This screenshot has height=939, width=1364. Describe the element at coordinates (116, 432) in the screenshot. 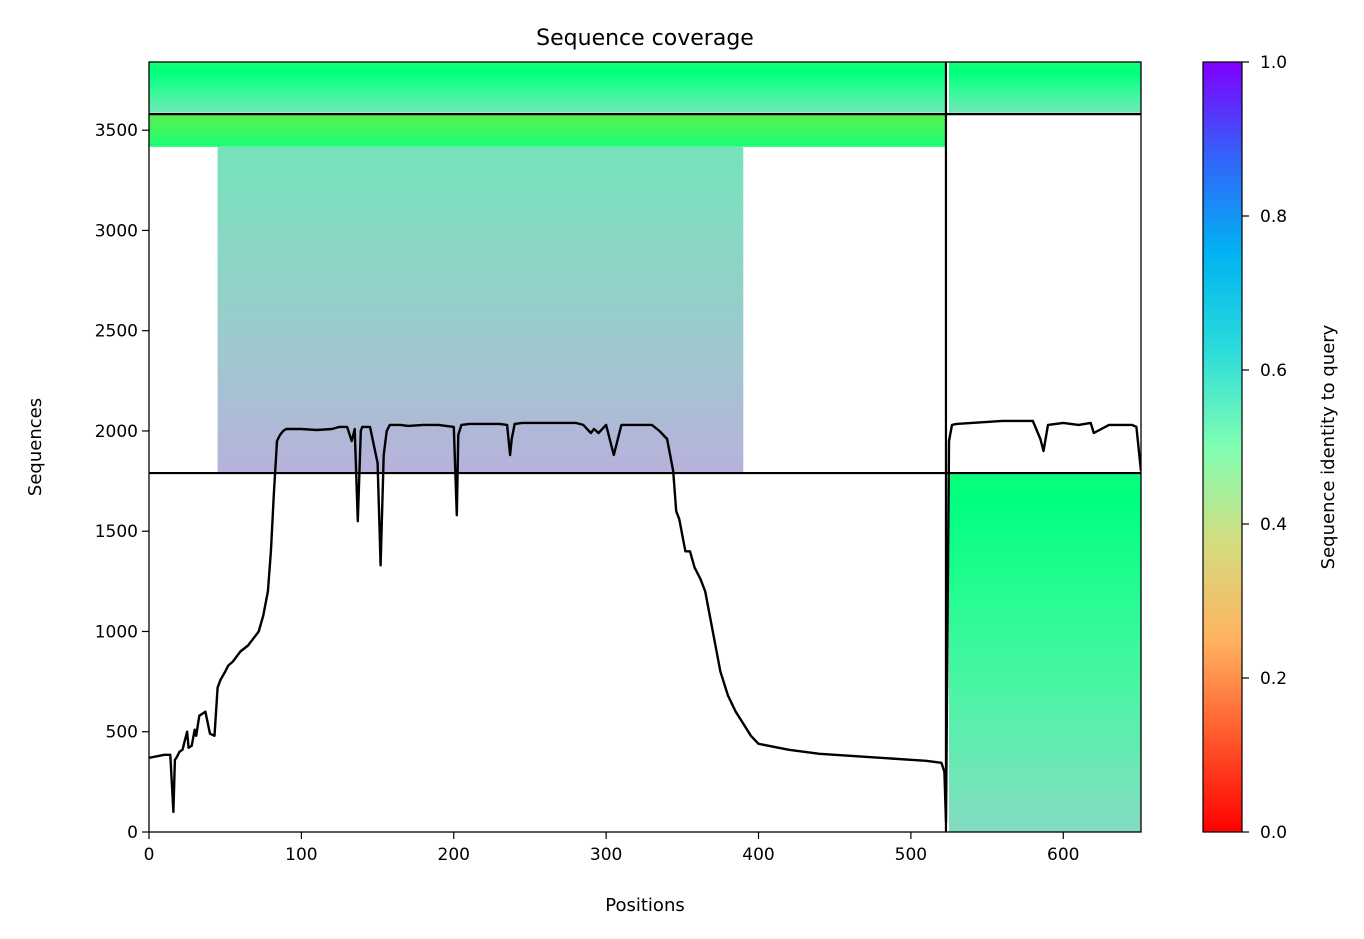

I see `y-tick-label: 2000` at that location.